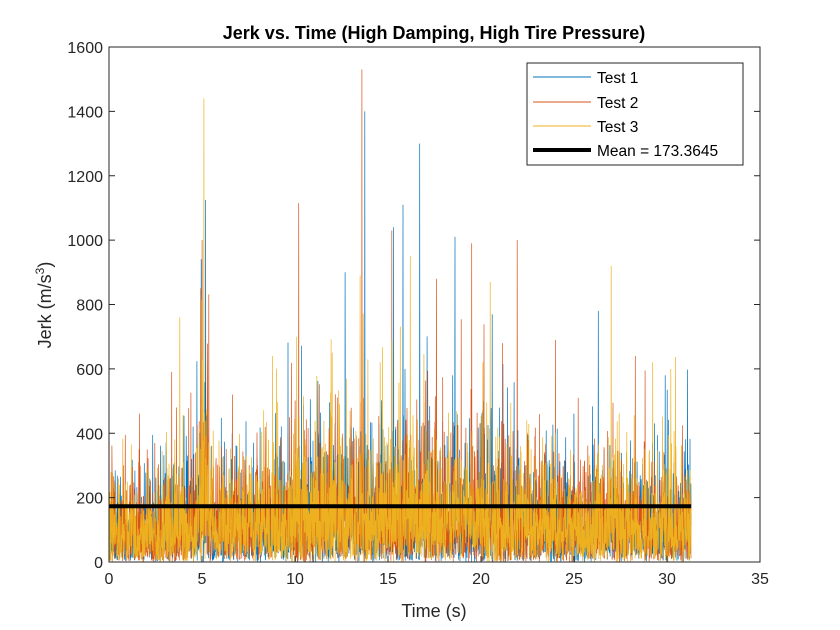 The image size is (840, 630). Describe the element at coordinates (667, 579) in the screenshot. I see `x-tick-label: 30` at that location.